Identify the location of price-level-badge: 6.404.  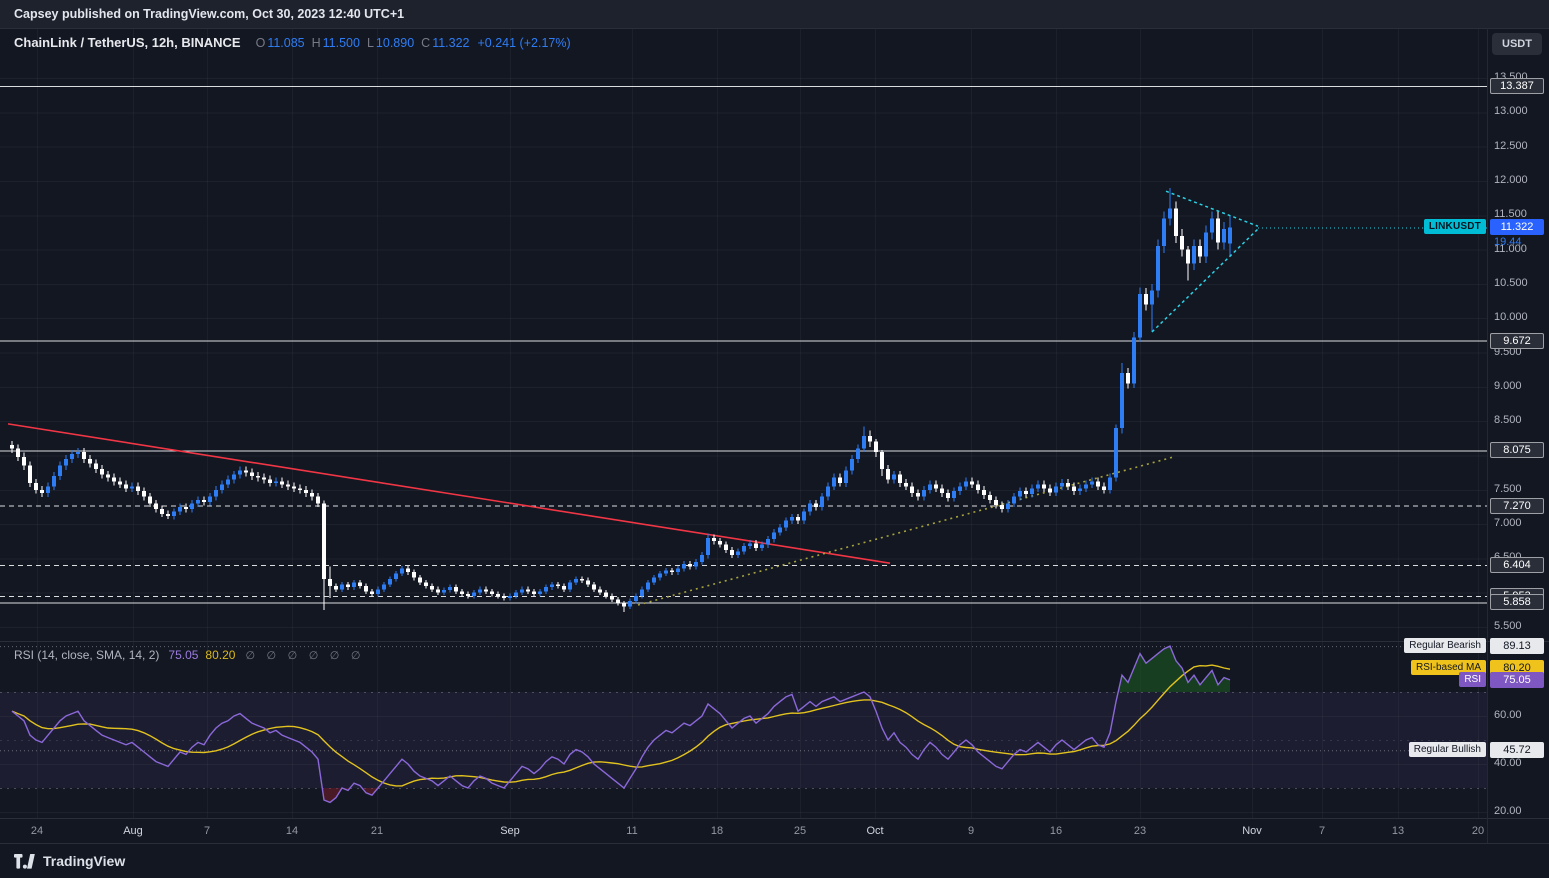
(1517, 564).